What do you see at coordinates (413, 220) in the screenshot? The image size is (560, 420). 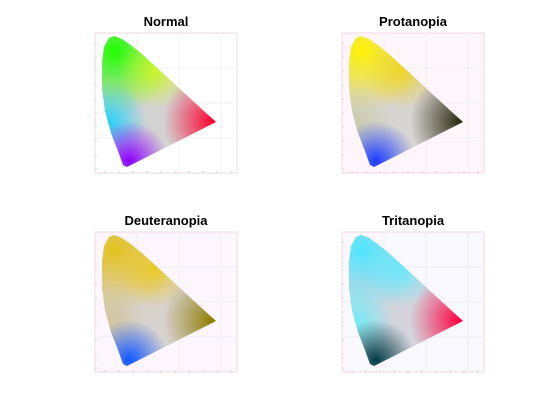 I see `panel-title: Tritanopia` at bounding box center [413, 220].